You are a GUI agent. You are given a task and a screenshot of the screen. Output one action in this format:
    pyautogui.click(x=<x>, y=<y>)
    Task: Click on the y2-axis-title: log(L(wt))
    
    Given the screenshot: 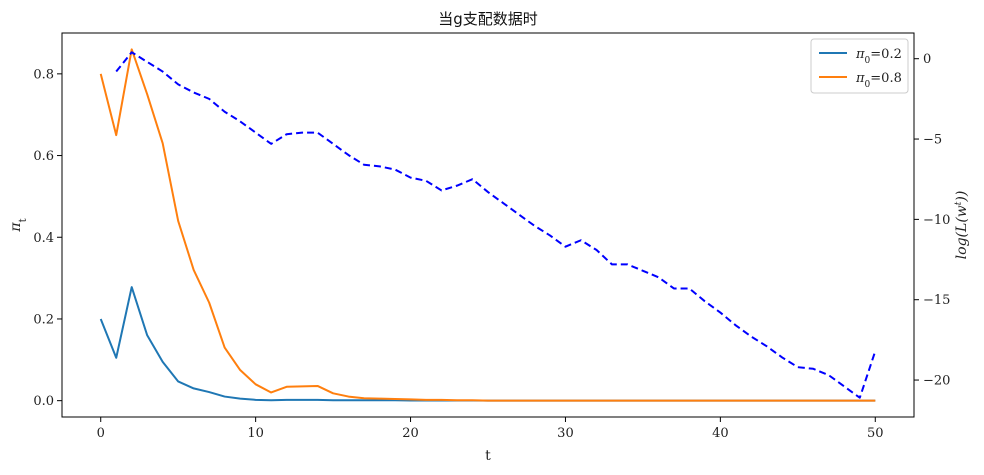 What is the action you would take?
    pyautogui.click(x=962, y=225)
    